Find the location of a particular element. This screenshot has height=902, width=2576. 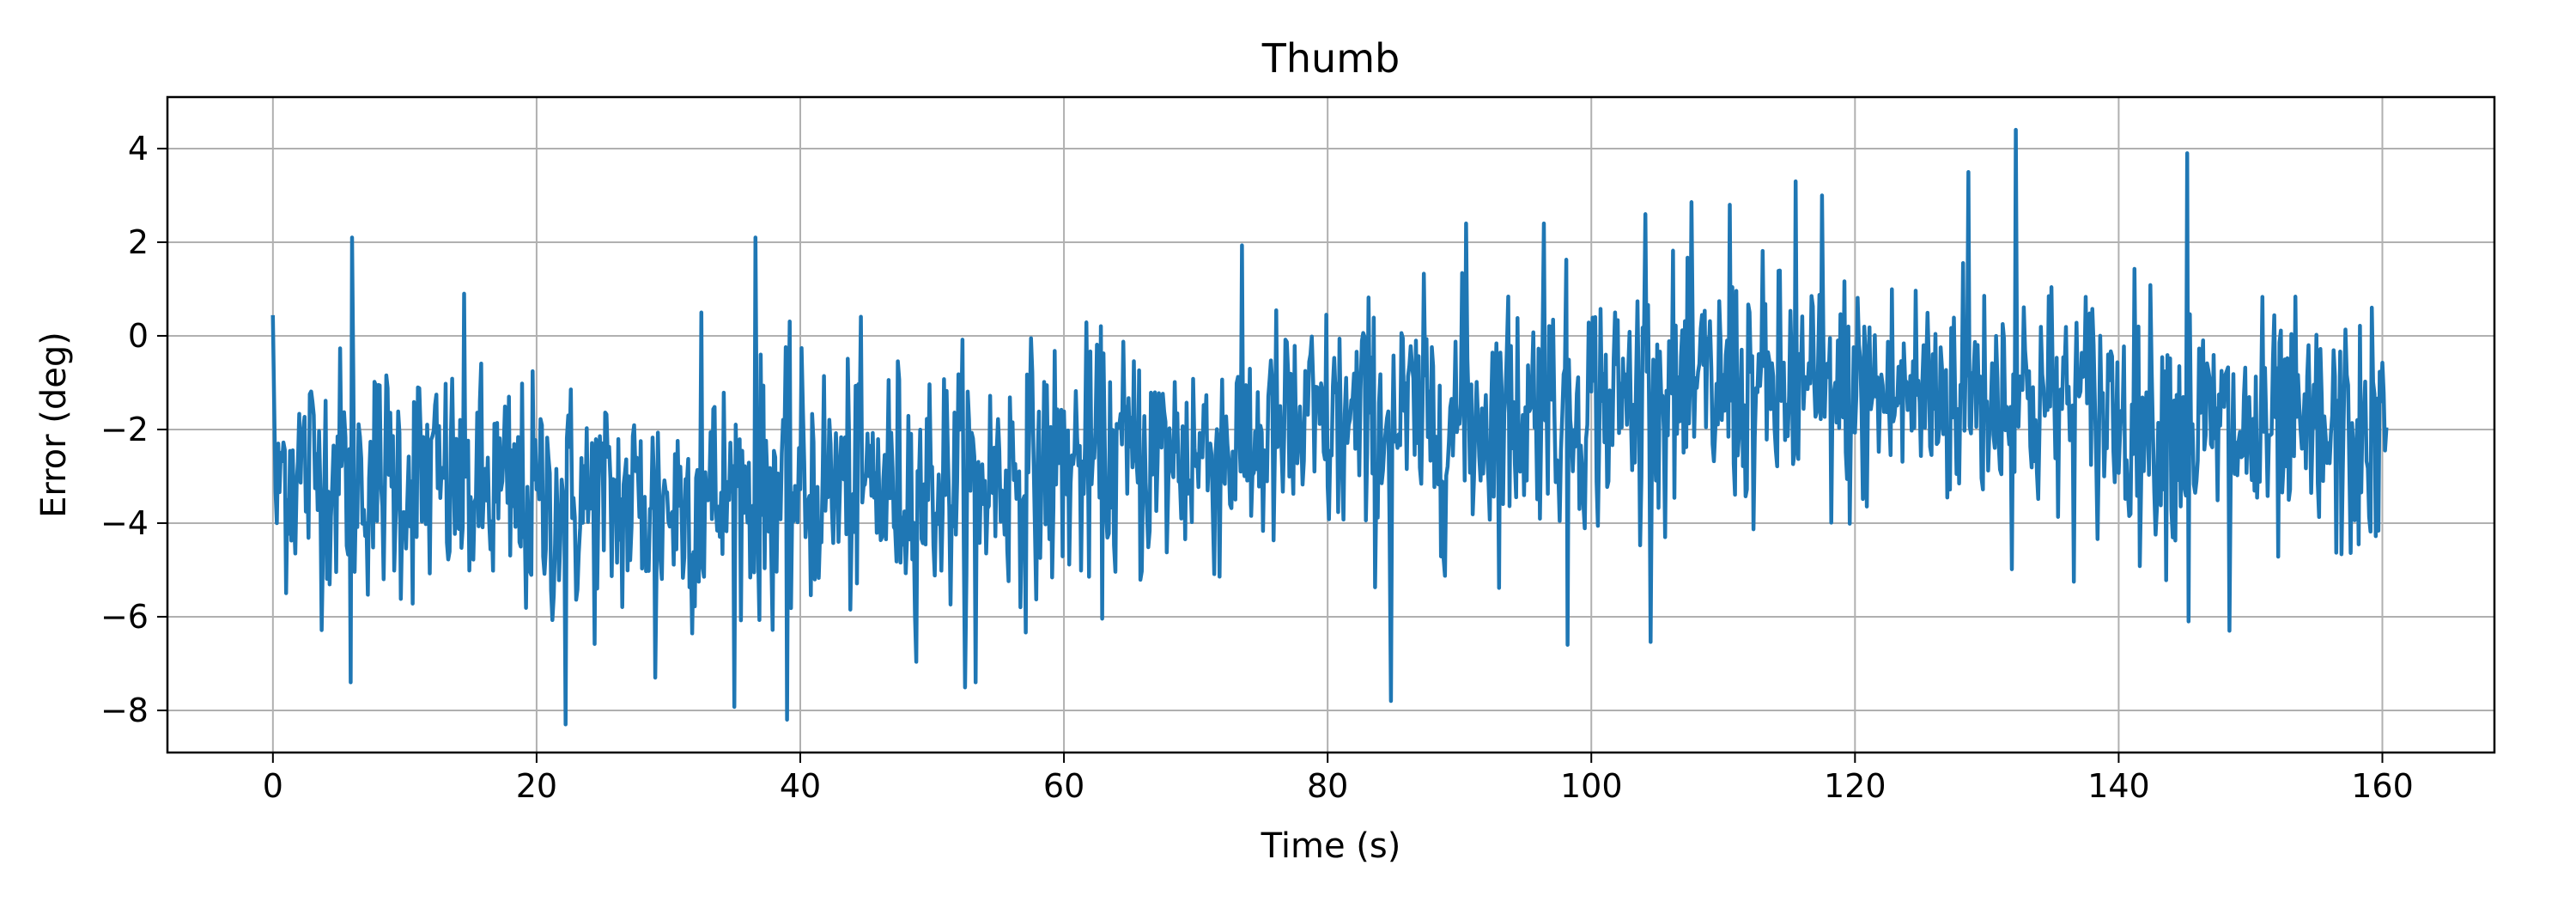

x-tick-label: 0 is located at coordinates (273, 786).